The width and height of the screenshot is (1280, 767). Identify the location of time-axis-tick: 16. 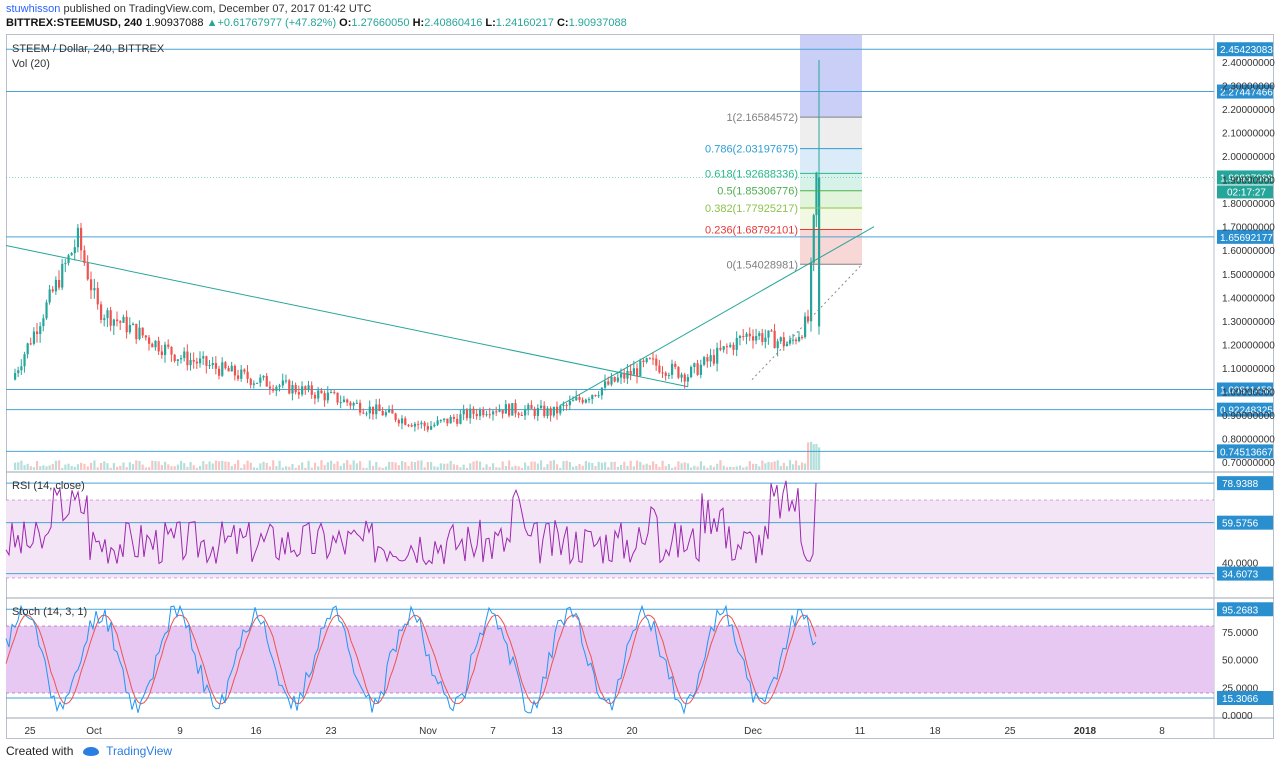
(256, 731).